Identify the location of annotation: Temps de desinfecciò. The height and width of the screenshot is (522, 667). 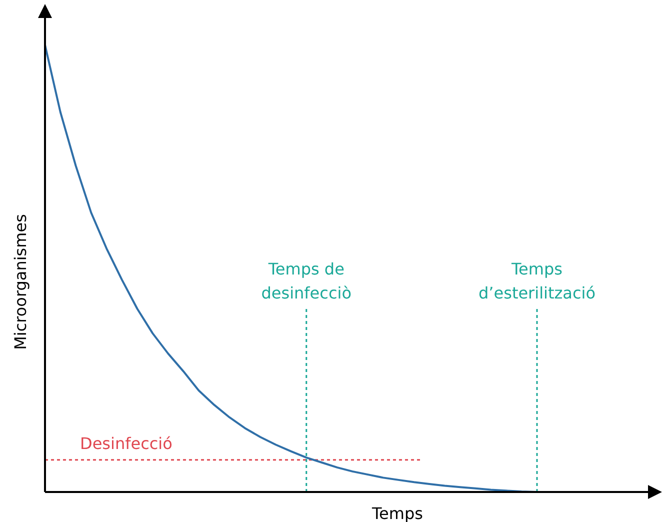
(306, 281).